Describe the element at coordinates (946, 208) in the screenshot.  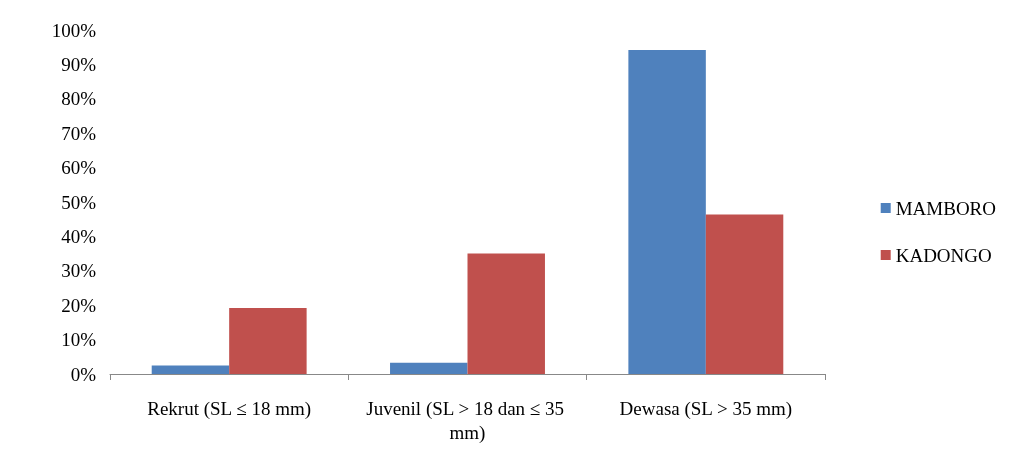
I see `legend-label: MAMBORO` at that location.